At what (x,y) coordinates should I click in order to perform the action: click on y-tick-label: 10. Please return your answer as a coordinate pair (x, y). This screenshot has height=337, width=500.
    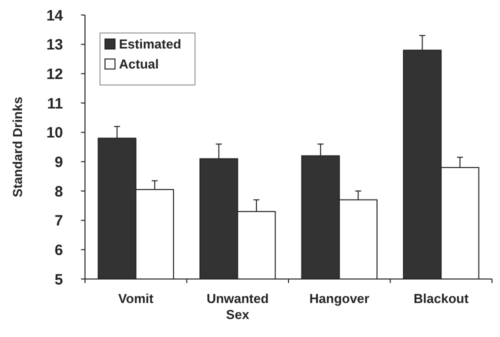
    Looking at the image, I should click on (54, 133).